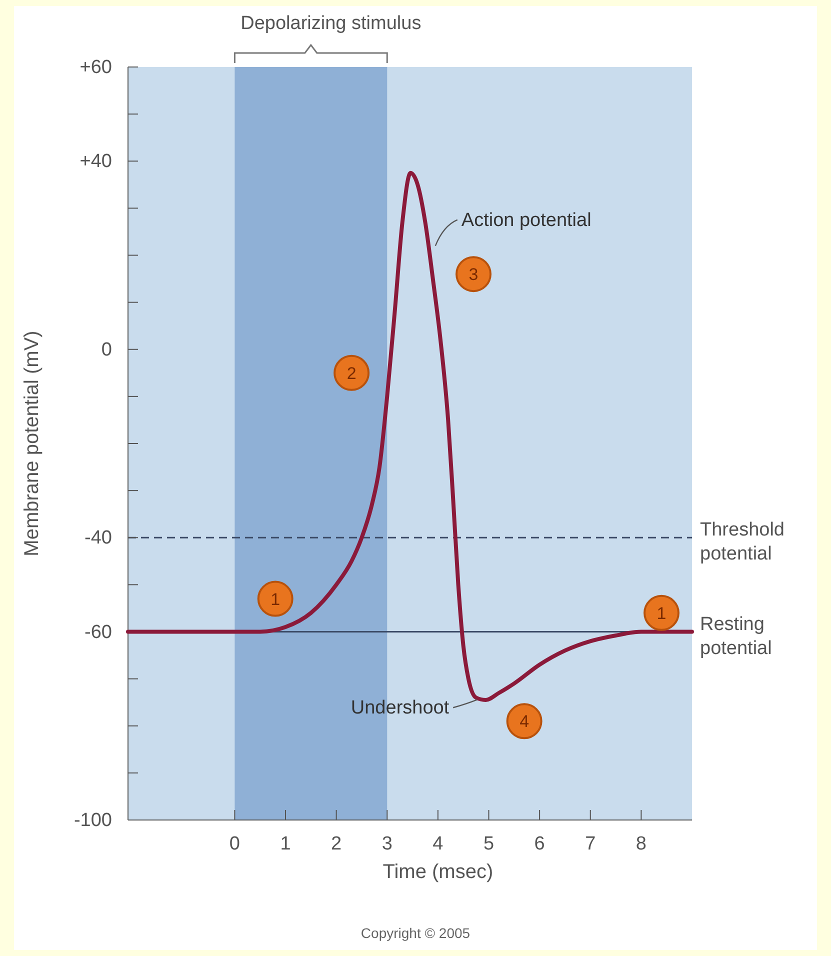 The image size is (831, 956). What do you see at coordinates (234, 843) in the screenshot?
I see `x-tick-label: 0` at bounding box center [234, 843].